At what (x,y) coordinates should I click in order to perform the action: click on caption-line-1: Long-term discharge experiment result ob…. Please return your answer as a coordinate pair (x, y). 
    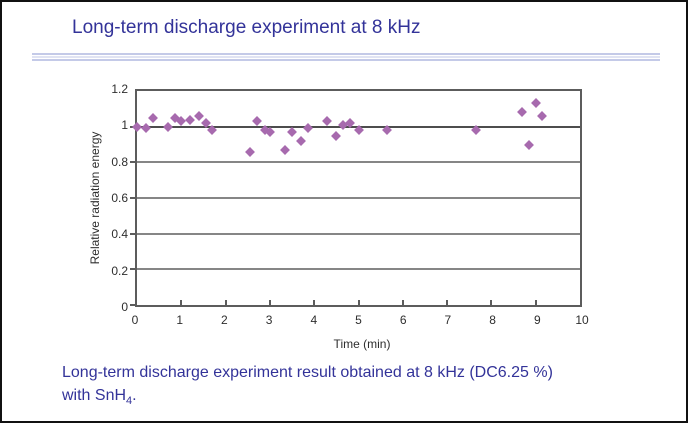
    Looking at the image, I should click on (307, 372).